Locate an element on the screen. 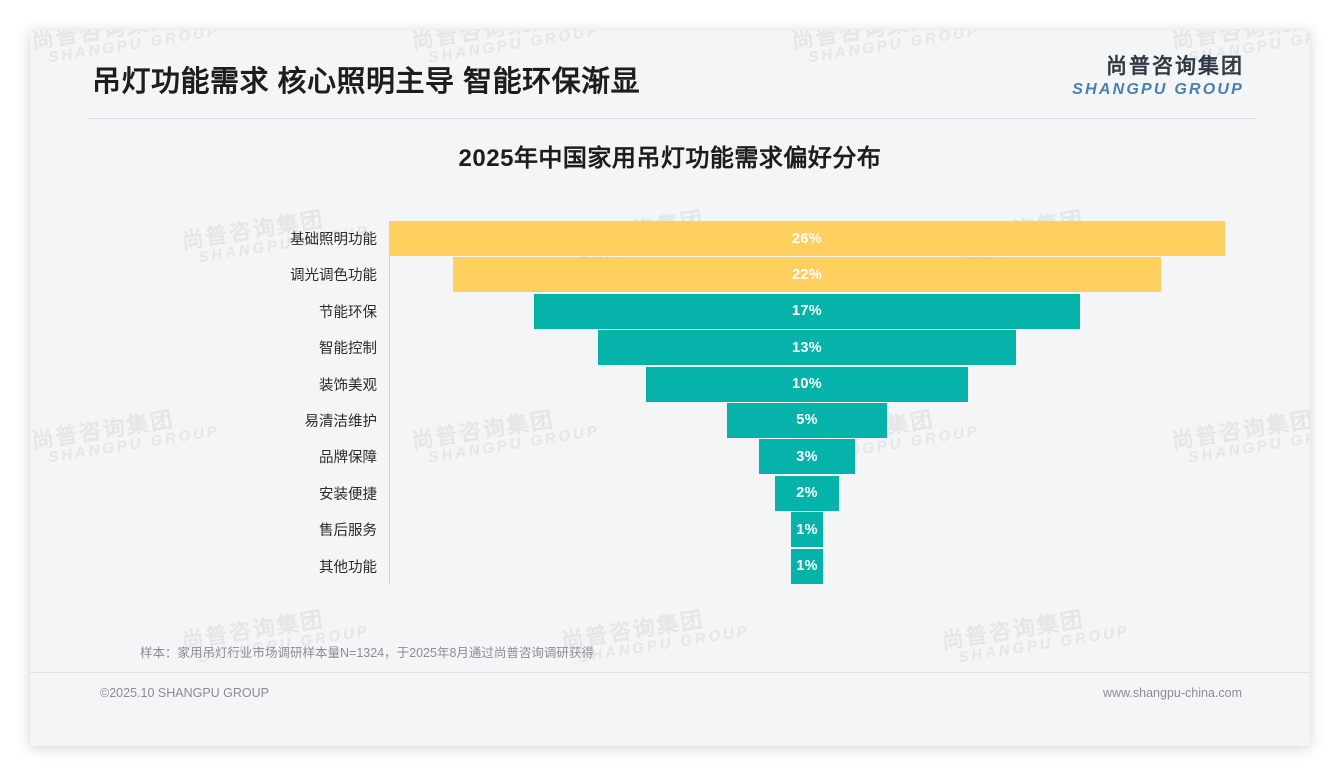 This screenshot has height=780, width=1340. chart-row: 其他功能 1% is located at coordinates (670, 566).